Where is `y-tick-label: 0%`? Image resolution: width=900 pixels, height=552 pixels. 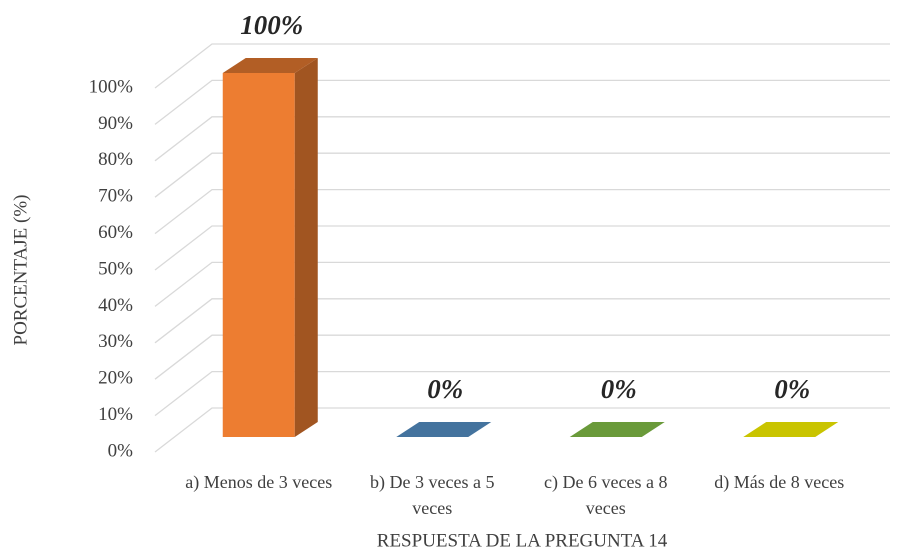
y-tick-label: 0% is located at coordinates (121, 450).